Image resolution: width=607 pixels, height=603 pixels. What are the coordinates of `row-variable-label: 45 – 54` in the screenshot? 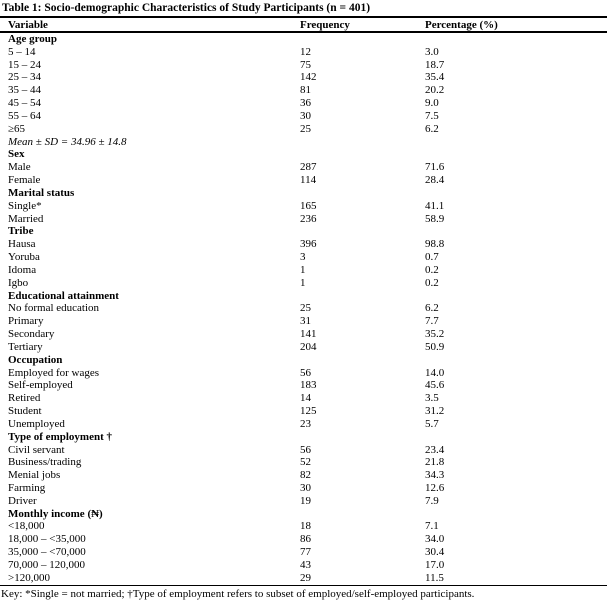 It's located at (24, 103).